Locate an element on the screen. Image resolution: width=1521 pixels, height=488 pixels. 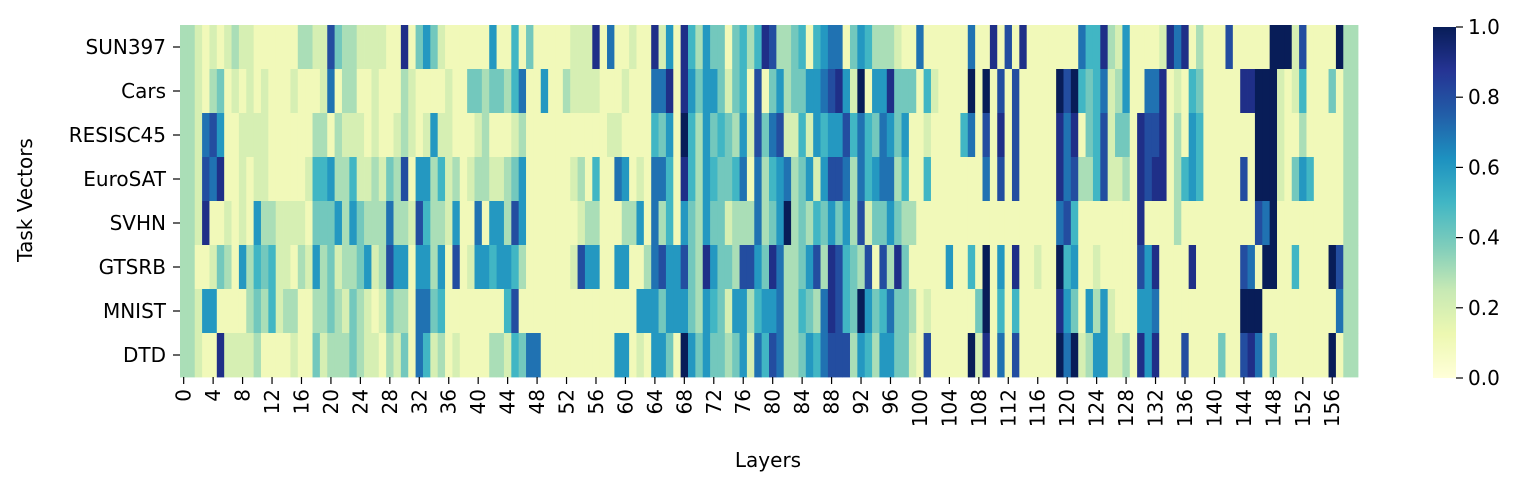
x-tick-label: 144 is located at coordinates (1244, 408).